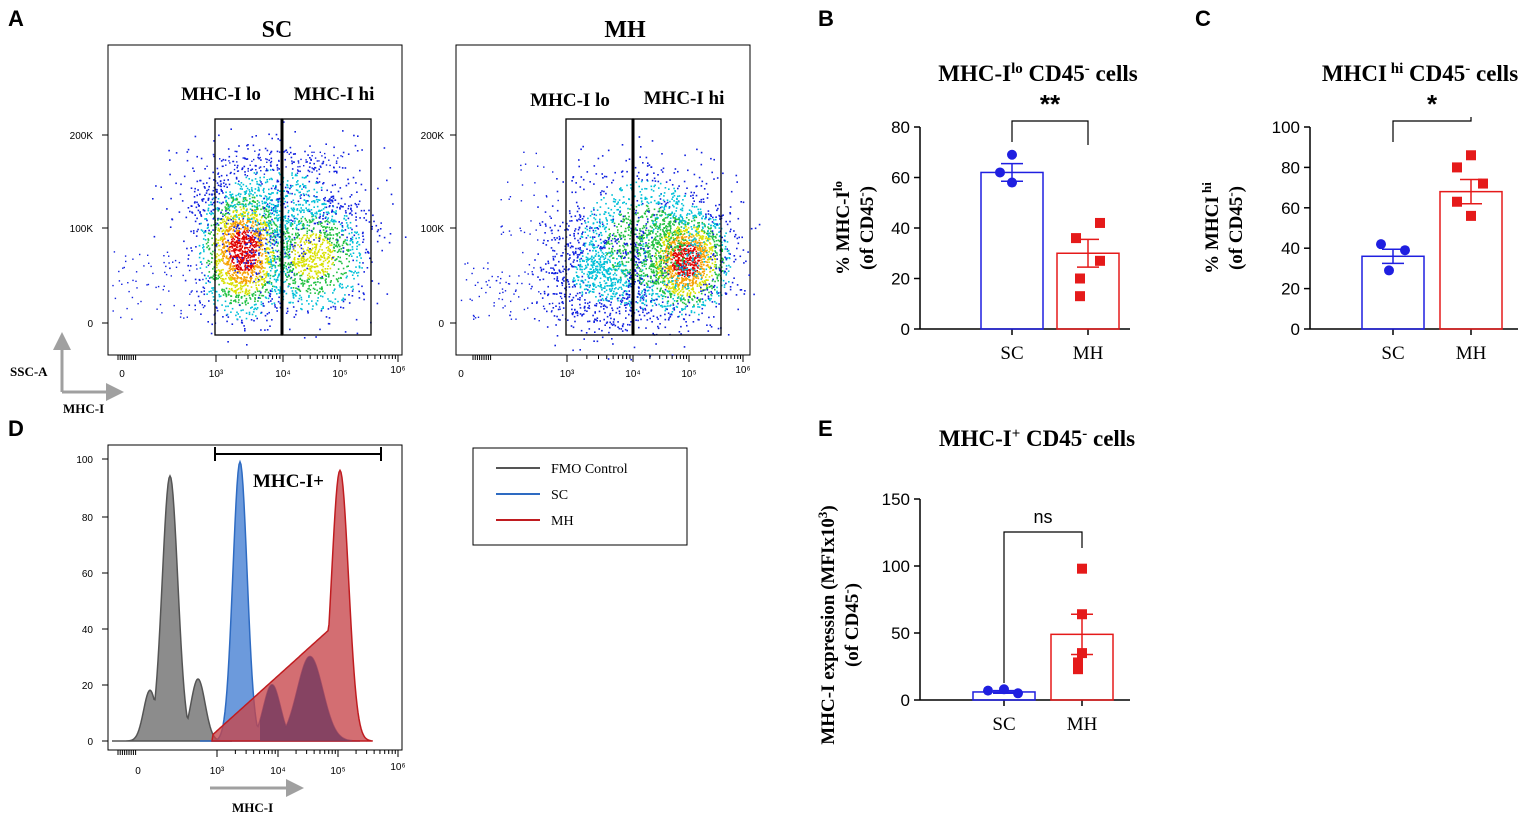  What do you see at coordinates (259, 233) in the screenshot?
I see `dotplot-sc-events` at bounding box center [259, 233].